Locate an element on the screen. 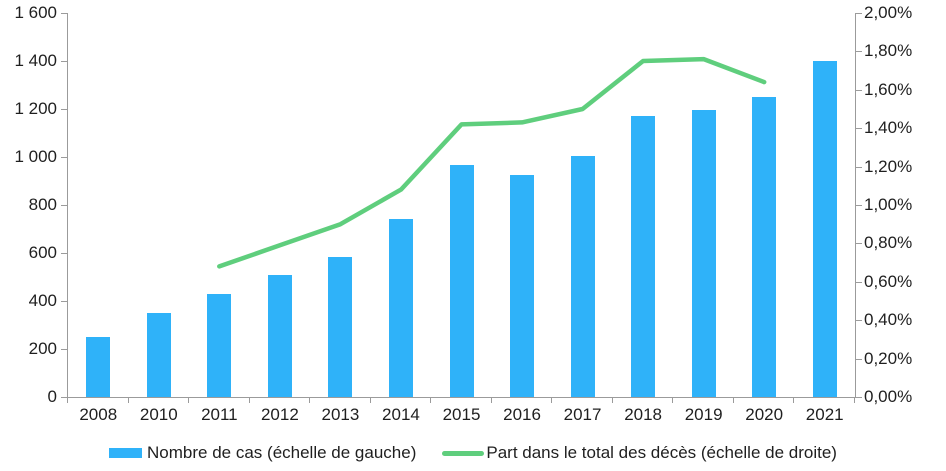  bar-2010 is located at coordinates (158, 355).